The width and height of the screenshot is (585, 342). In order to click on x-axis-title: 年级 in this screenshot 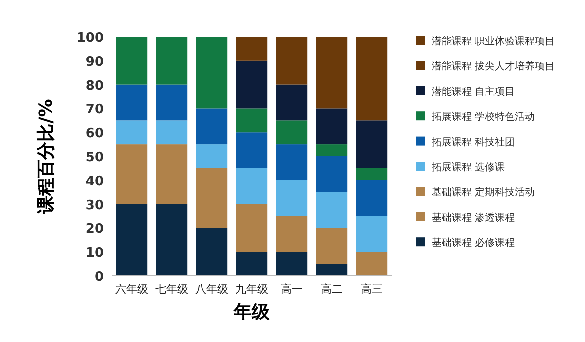, I will do `click(252, 312)`.